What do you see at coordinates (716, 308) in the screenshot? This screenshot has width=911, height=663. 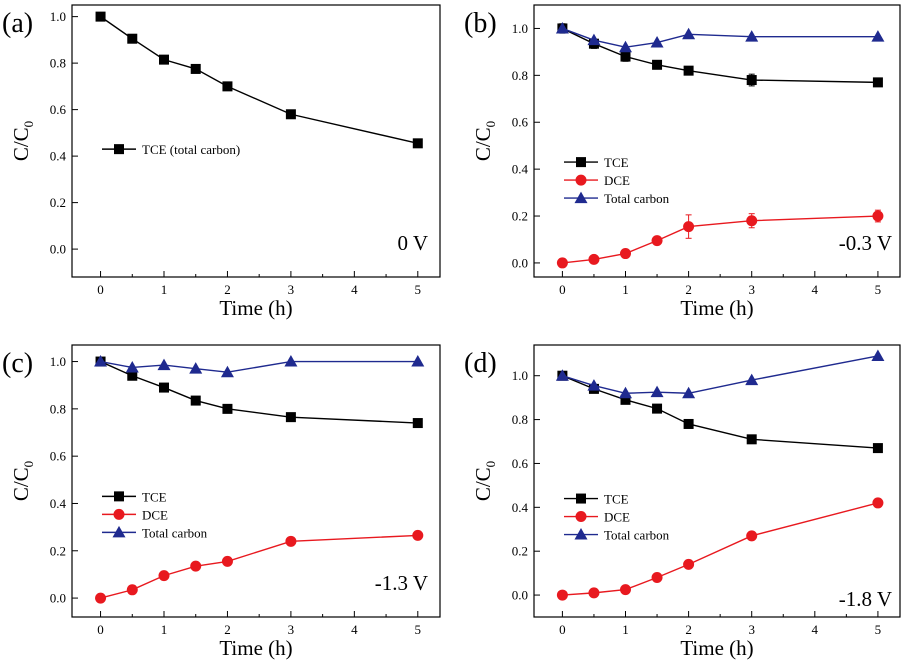 I see `x-axis-label: Time (h)` at bounding box center [716, 308].